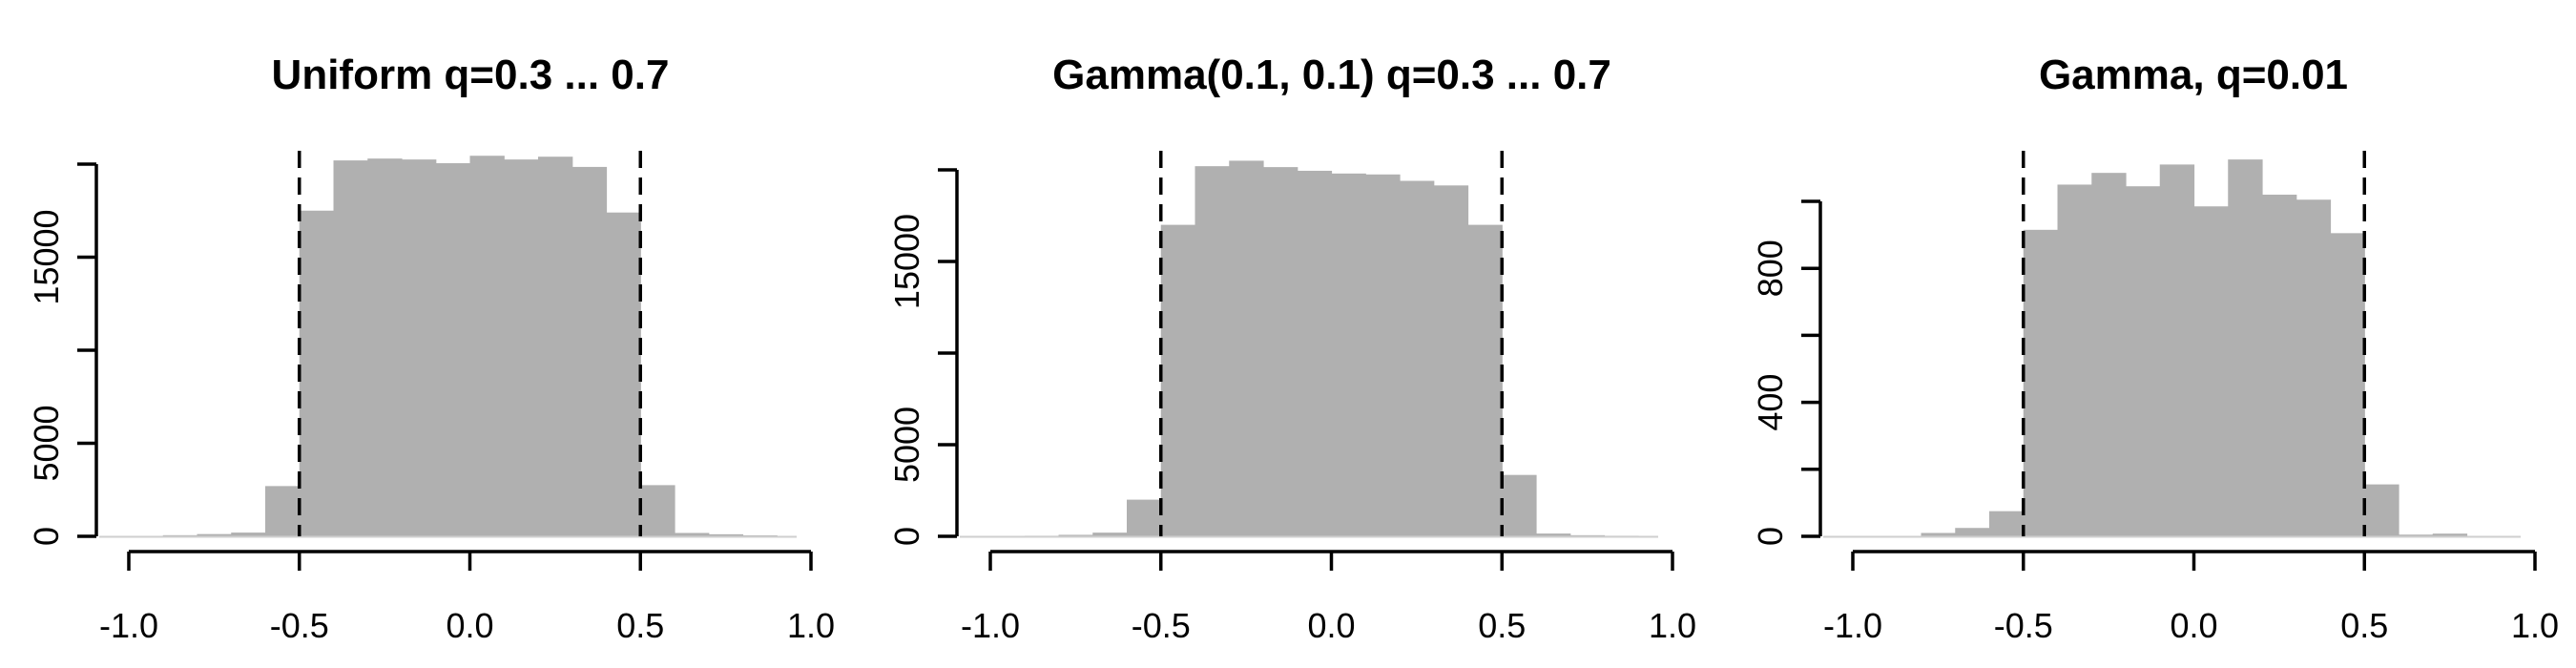 Image resolution: width=2576 pixels, height=668 pixels. Describe the element at coordinates (1770, 402) in the screenshot. I see `y-tick-label: 400` at that location.